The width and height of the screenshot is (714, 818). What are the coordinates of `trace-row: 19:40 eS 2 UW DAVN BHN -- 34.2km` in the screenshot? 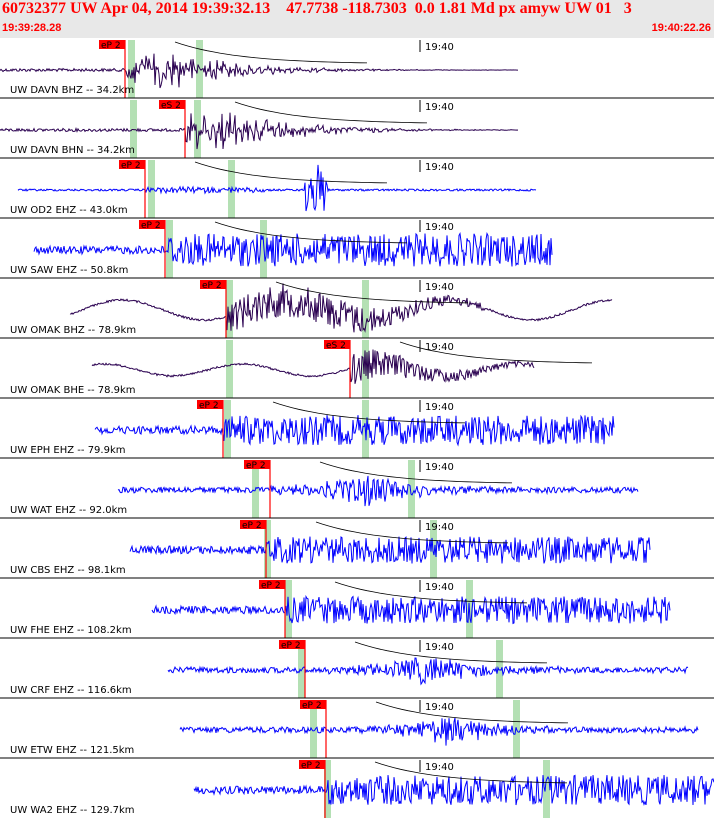 It's located at (357, 129).